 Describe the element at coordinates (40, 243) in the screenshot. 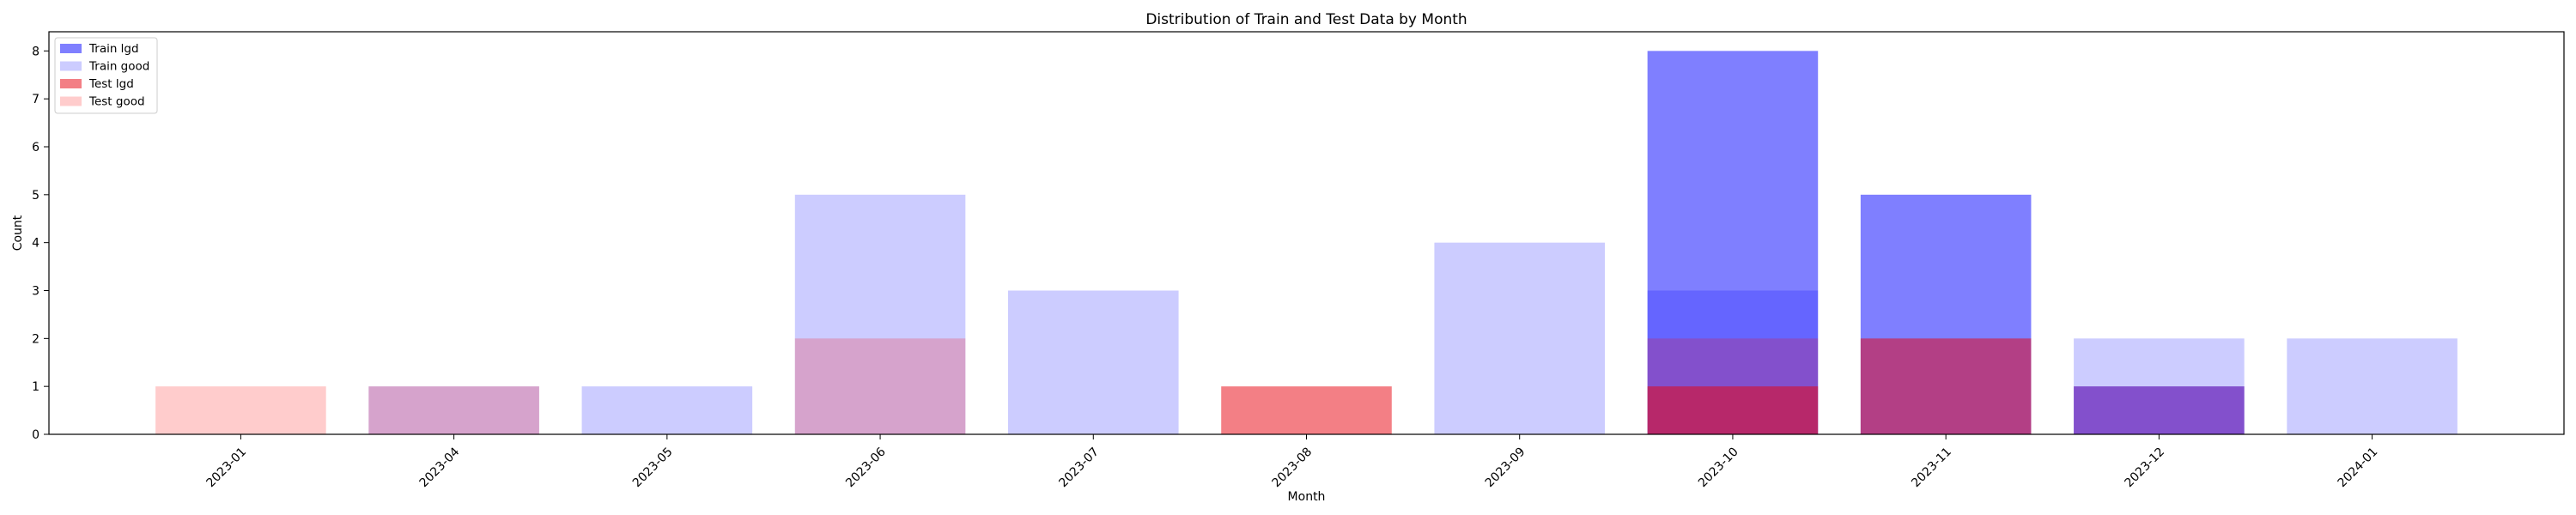

I see `y-axis: 0 1 2 3 4 5 6 7 8` at that location.